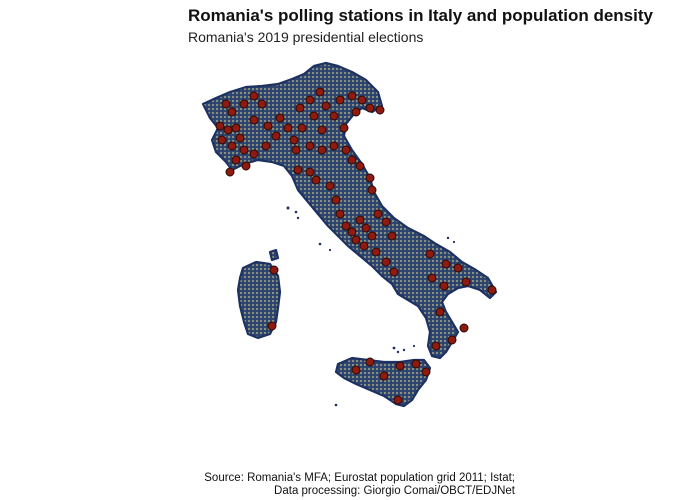 Image resolution: width=700 pixels, height=500 pixels. Describe the element at coordinates (274, 255) in the screenshot. I see `corsica` at that location.